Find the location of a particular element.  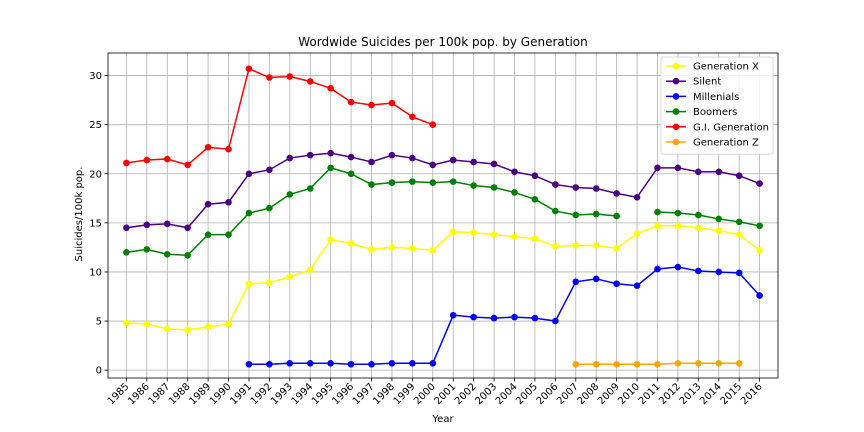

series-silent is located at coordinates (443, 190).